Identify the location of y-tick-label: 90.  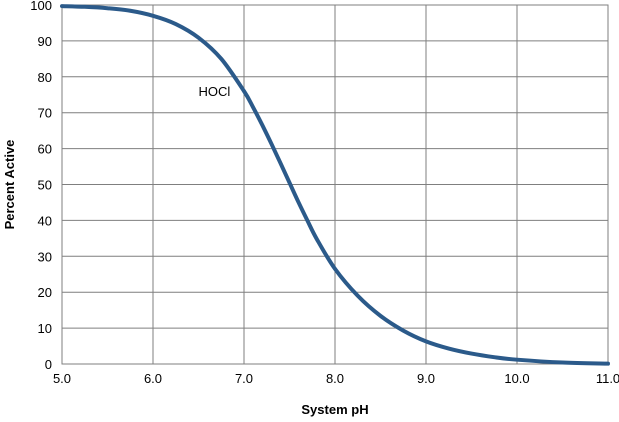
(45, 41).